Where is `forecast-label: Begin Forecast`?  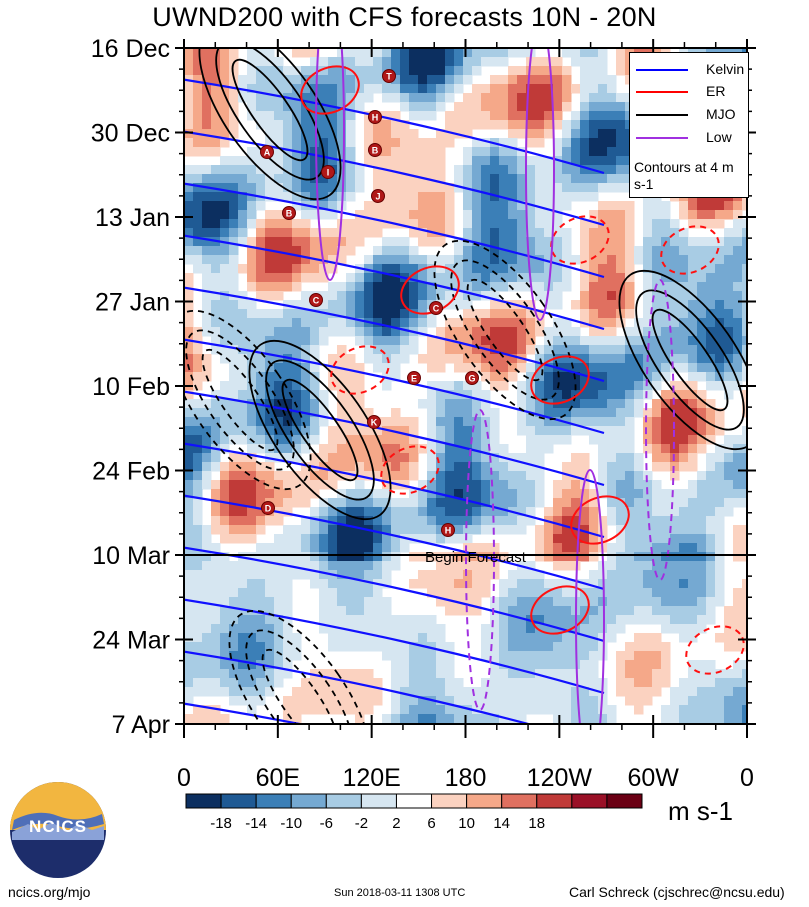
forecast-label: Begin Forecast is located at coordinates (476, 557).